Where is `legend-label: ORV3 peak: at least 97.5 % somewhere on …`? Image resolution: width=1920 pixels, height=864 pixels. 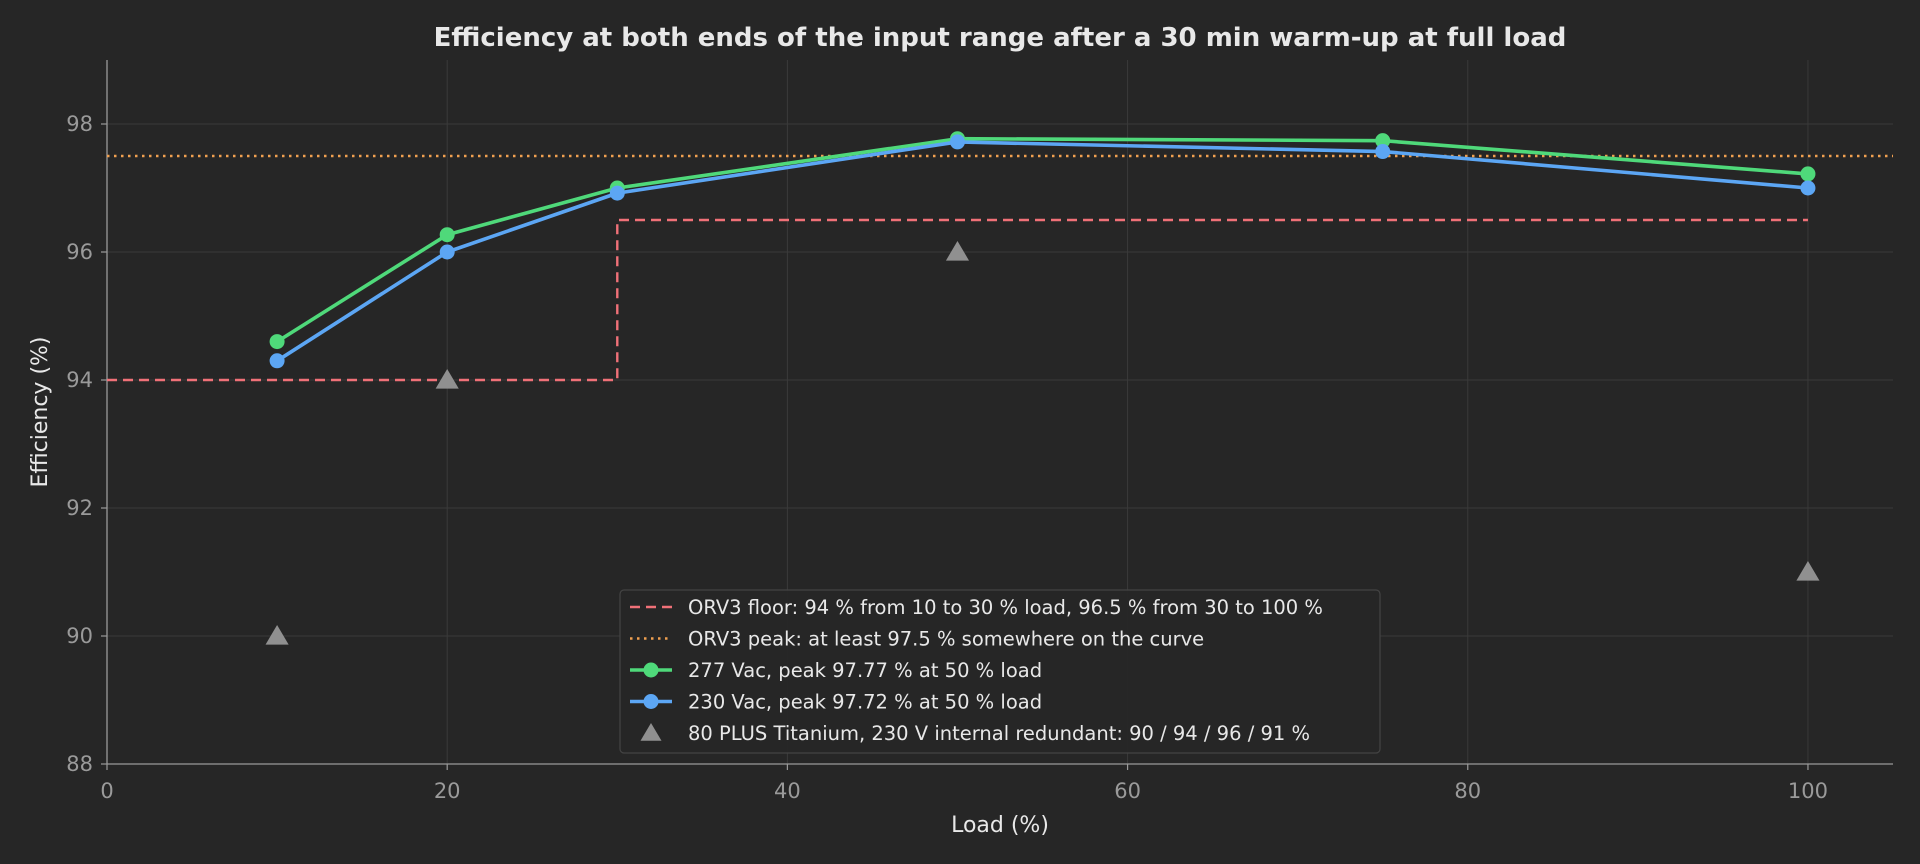 legend-label: ORV3 peak: at least 97.5 % somewhere on … is located at coordinates (946, 639).